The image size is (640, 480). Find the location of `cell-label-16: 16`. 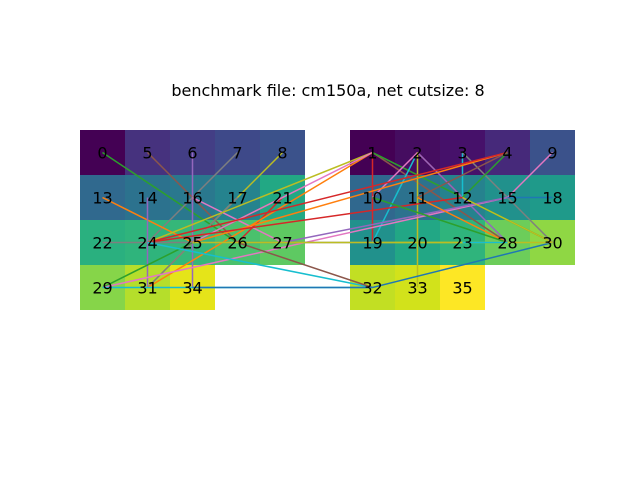

cell-label-16: 16 is located at coordinates (192, 198).